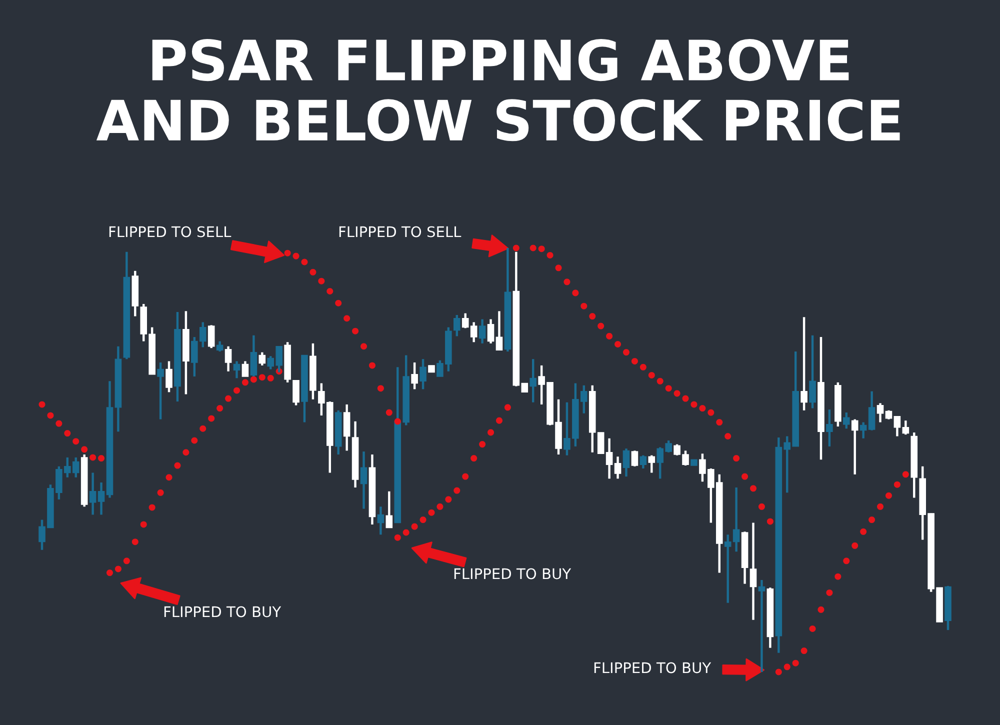 This screenshot has width=1000, height=725. What do you see at coordinates (498, 90) in the screenshot?
I see `chart-title: PSAR FLIPPING ABOVE AND BELOW STOCK PRICE` at bounding box center [498, 90].